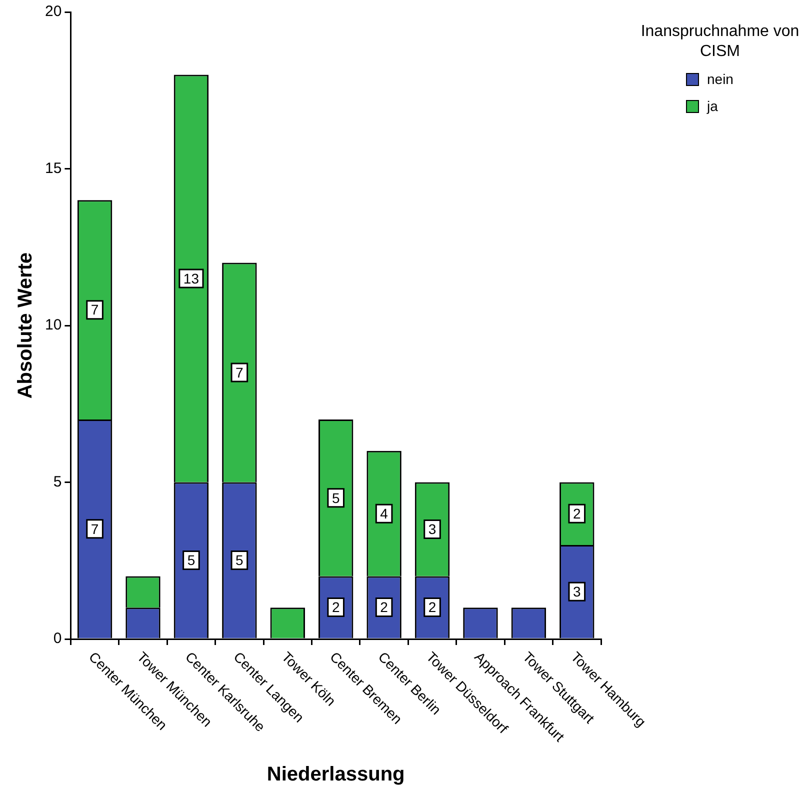 This screenshot has width=811, height=807. What do you see at coordinates (53, 168) in the screenshot?
I see `y-tick-label: 15` at bounding box center [53, 168].